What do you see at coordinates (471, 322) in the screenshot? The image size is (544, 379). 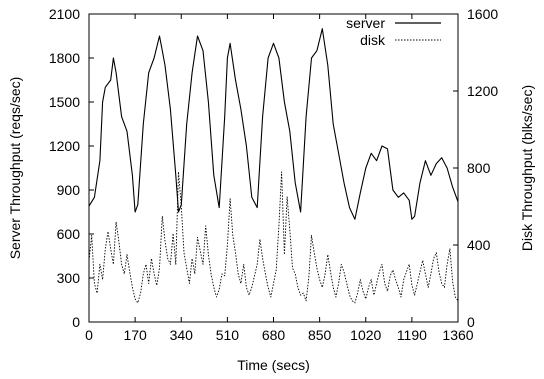 I see `y2-tick-label: 0` at bounding box center [471, 322].